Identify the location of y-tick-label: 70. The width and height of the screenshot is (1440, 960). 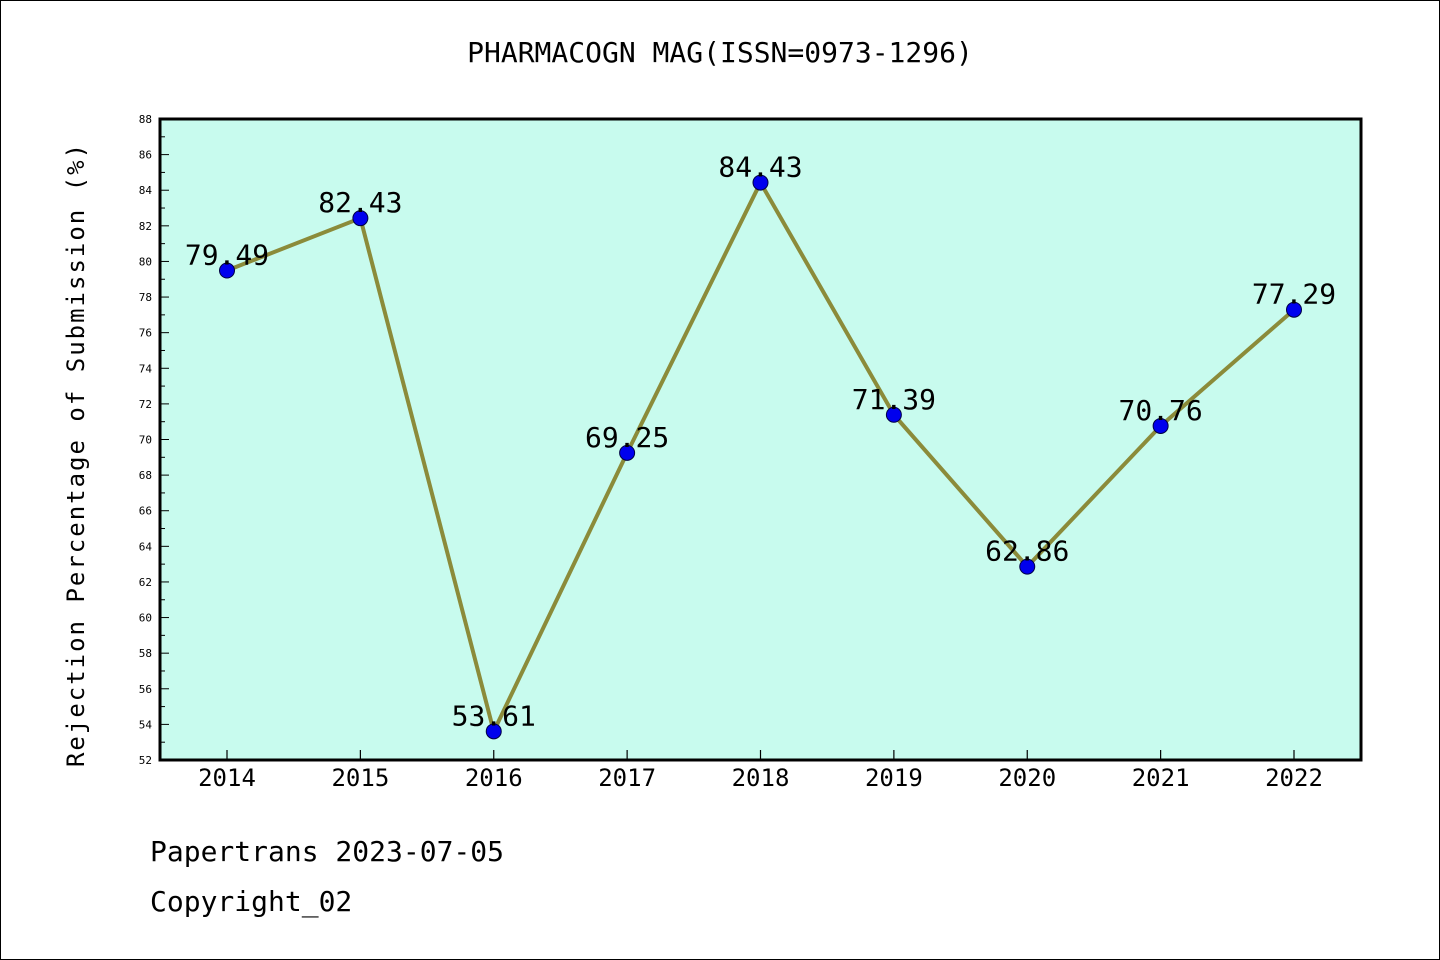
(145, 440).